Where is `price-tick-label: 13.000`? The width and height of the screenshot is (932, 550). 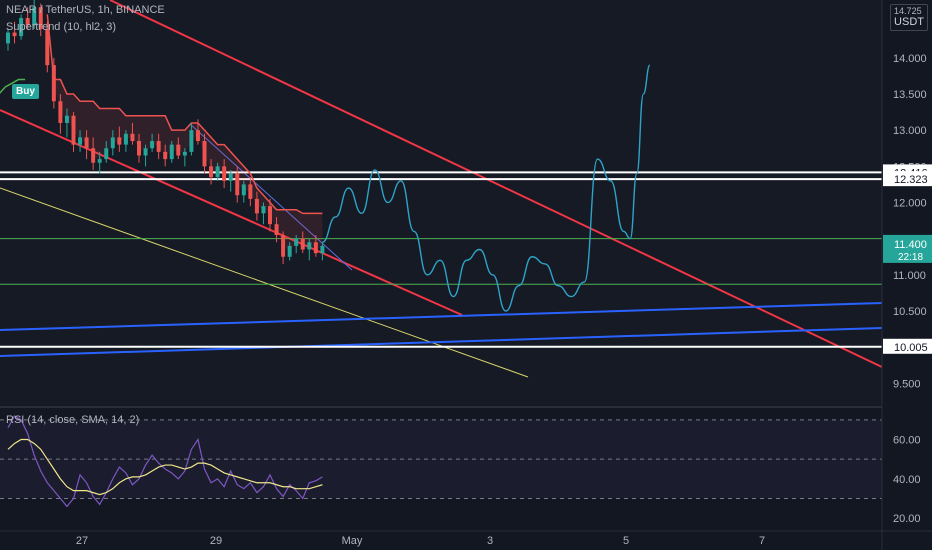 price-tick-label: 13.000 is located at coordinates (910, 131).